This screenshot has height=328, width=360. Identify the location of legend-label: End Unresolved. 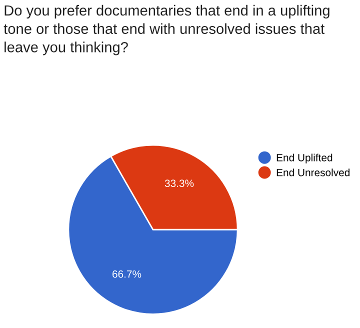
(313, 172).